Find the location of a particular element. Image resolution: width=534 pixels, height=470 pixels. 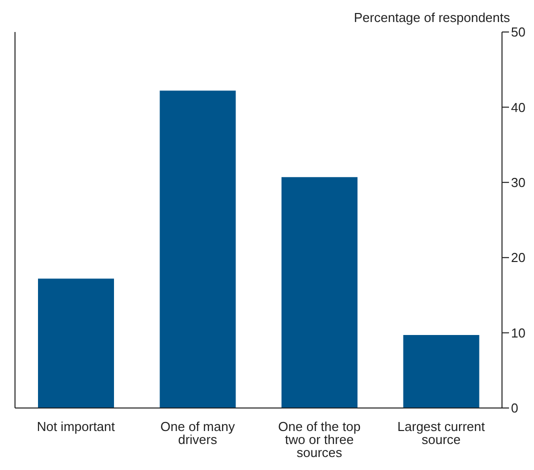

y-tick-label: 30 is located at coordinates (518, 182).